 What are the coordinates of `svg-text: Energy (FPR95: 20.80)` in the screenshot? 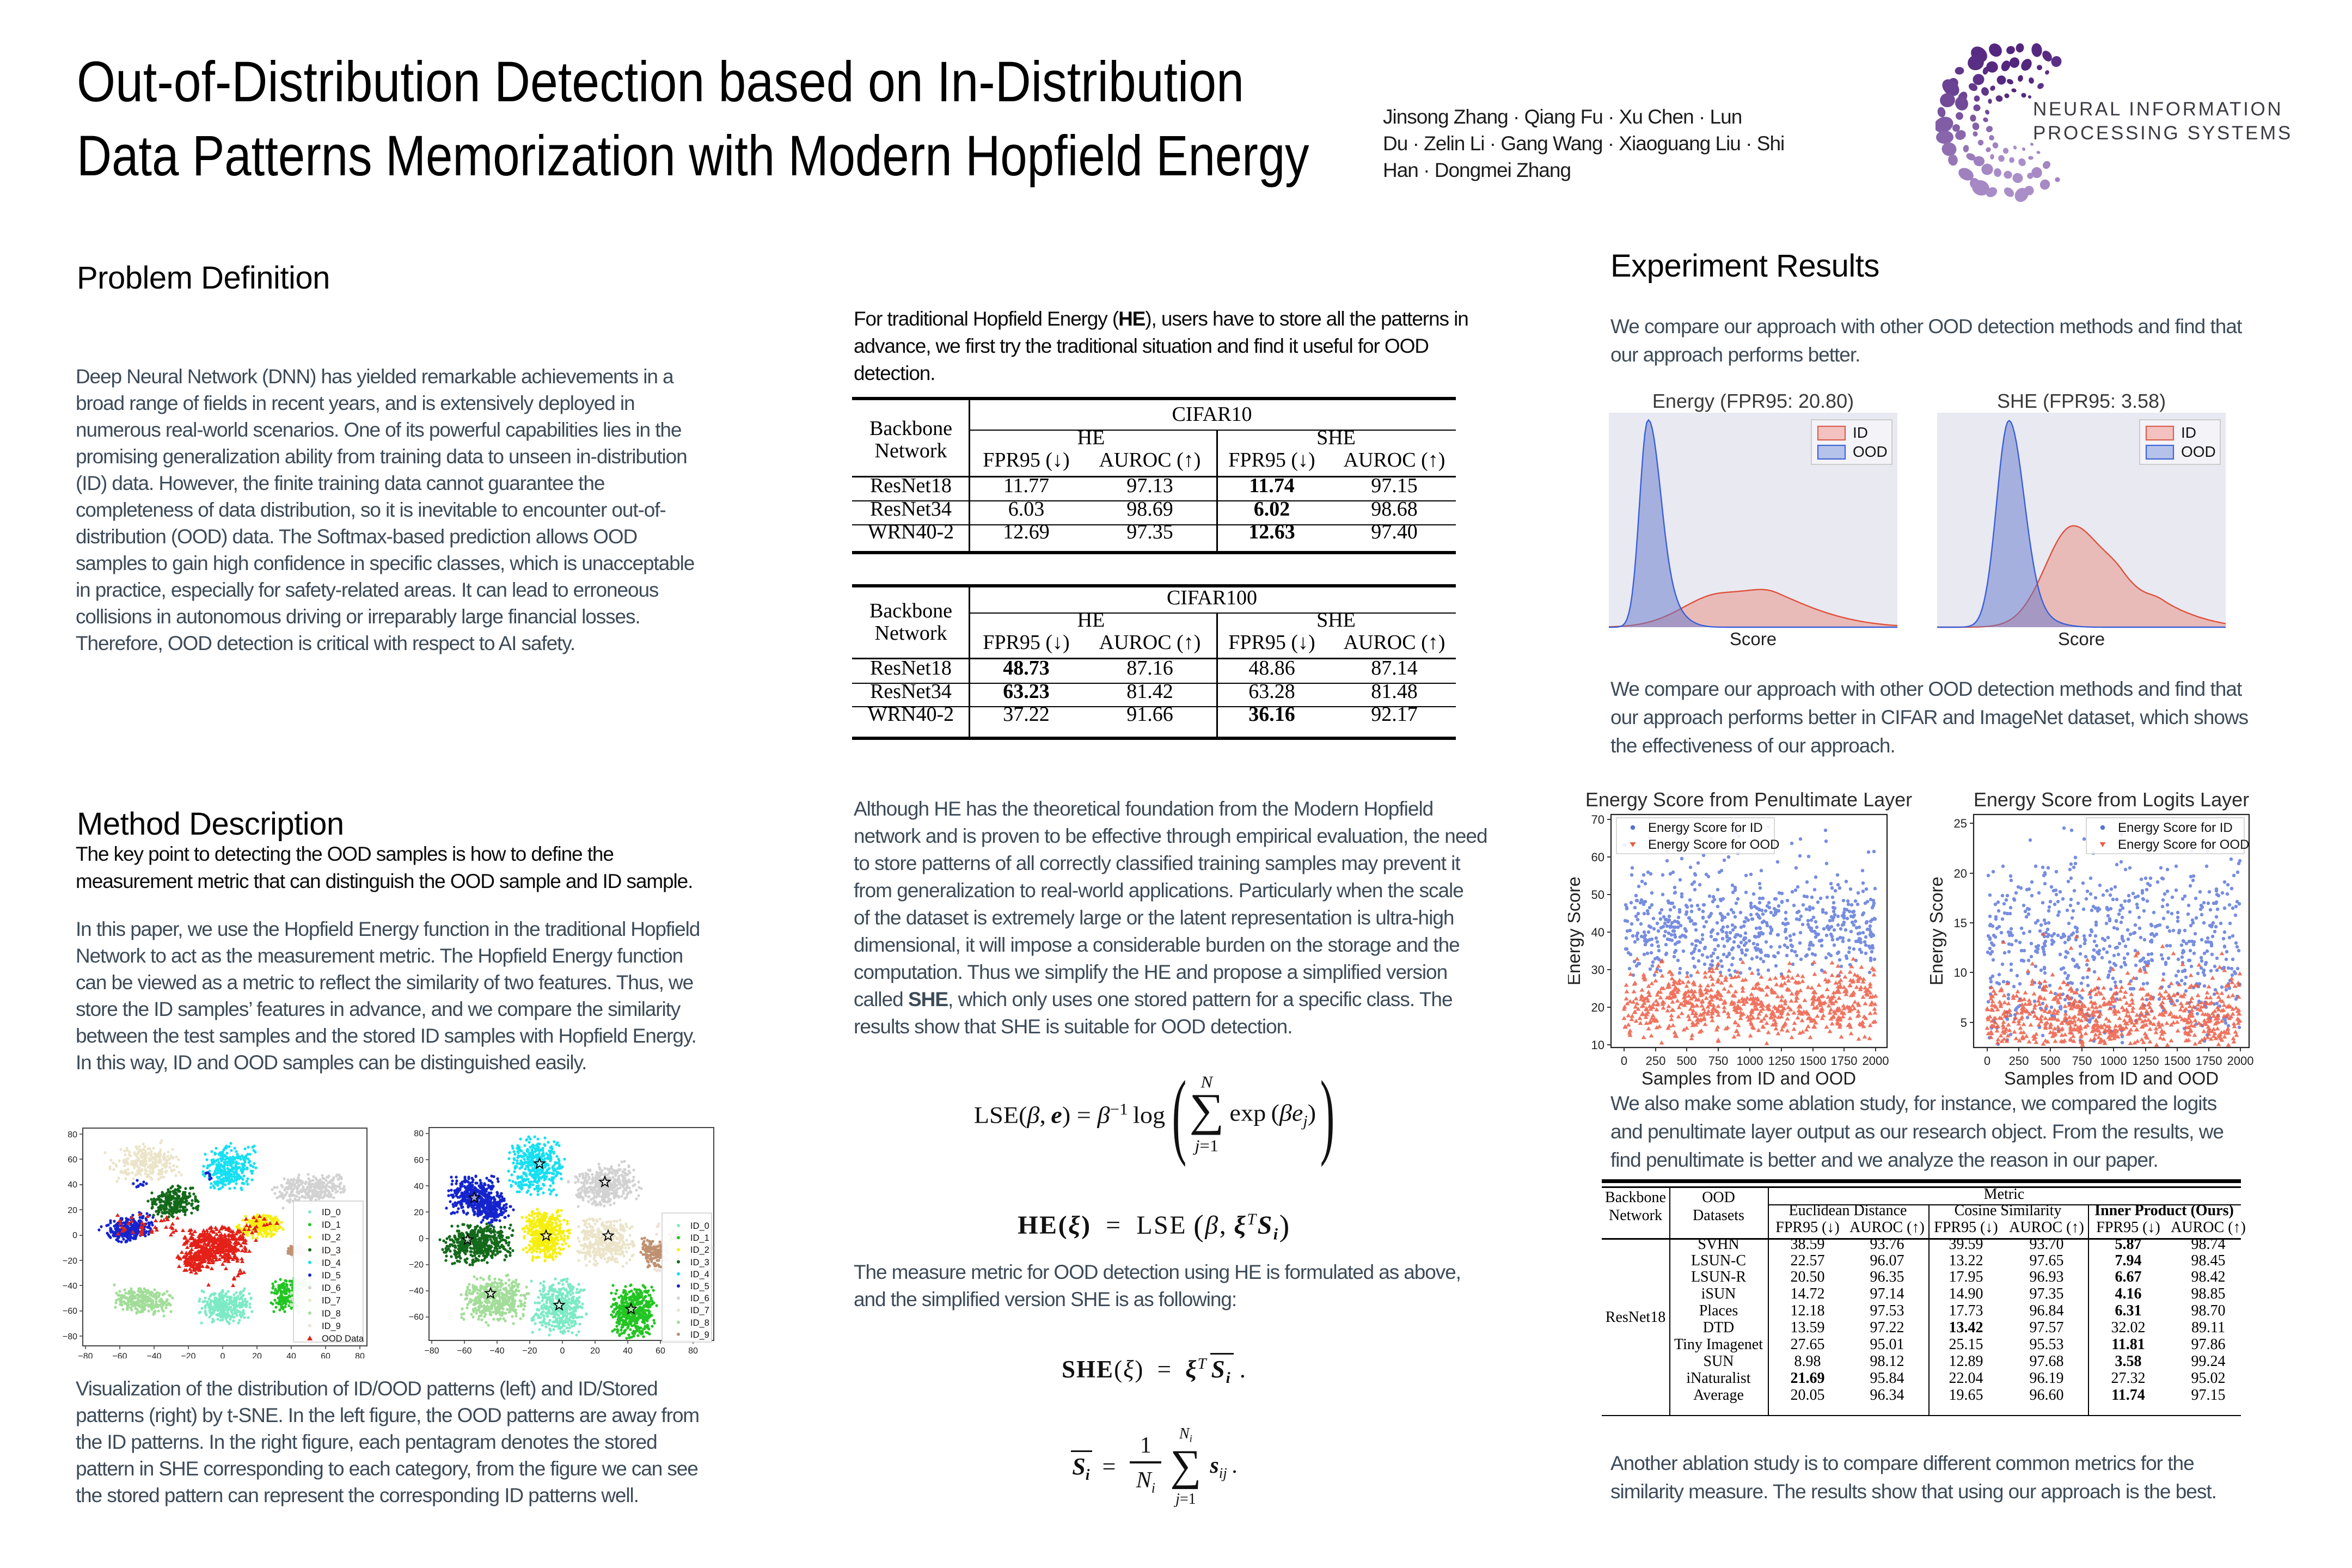 It's located at (1753, 401).